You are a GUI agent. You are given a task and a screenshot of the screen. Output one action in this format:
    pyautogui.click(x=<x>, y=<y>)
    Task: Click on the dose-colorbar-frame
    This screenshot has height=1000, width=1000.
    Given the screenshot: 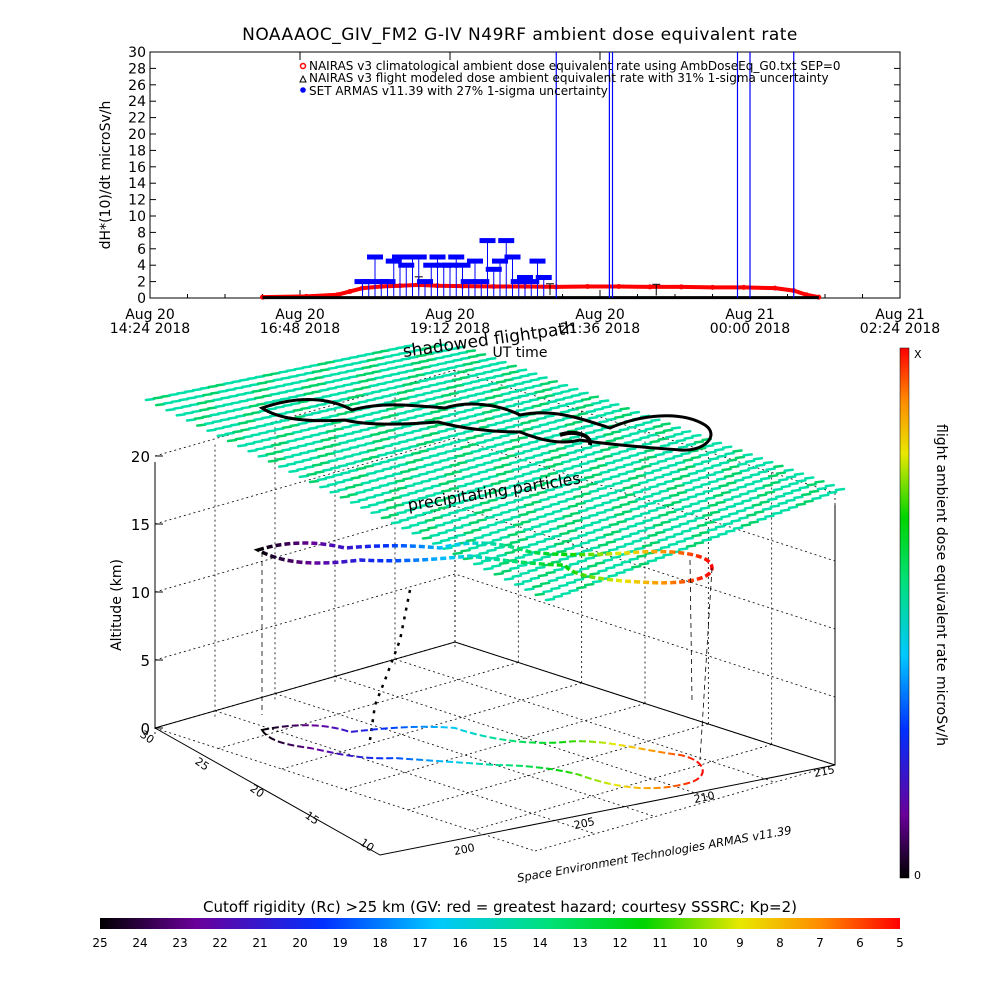 What is the action you would take?
    pyautogui.click(x=904, y=613)
    